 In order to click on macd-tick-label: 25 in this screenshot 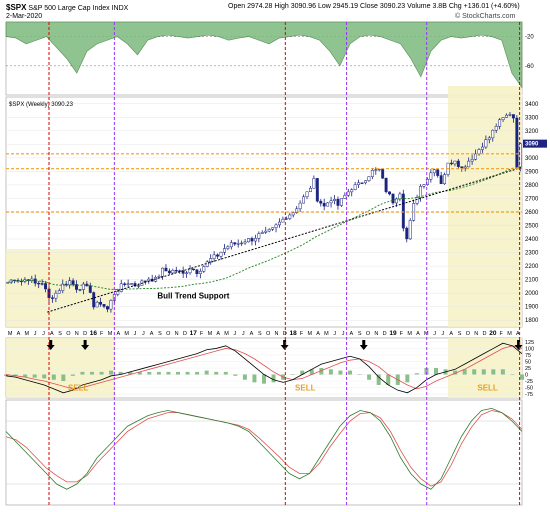, I will do `click(528, 369)`.